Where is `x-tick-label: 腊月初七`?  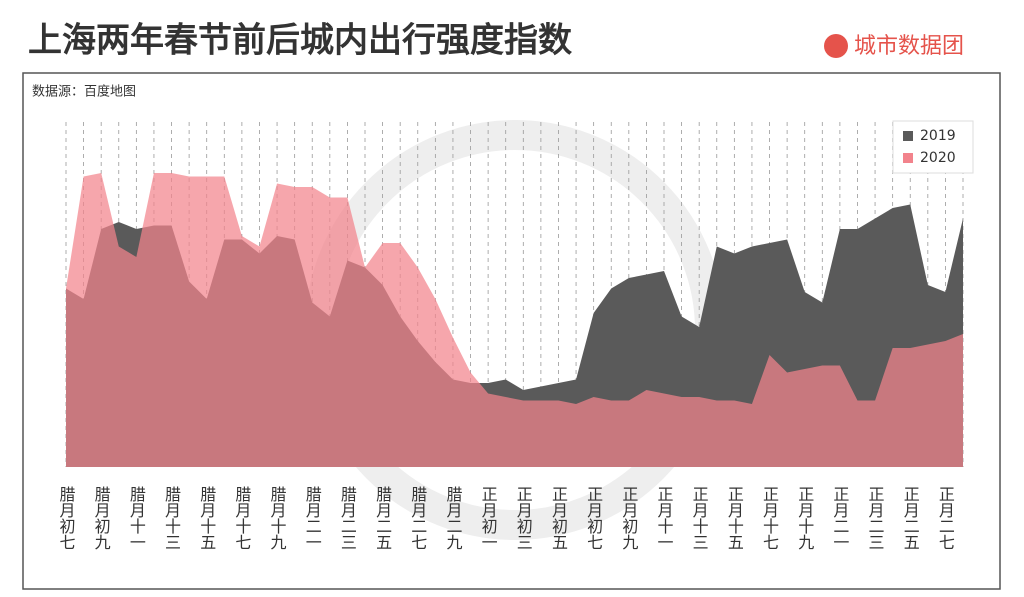 x-tick-label: 腊月初七 is located at coordinates (66, 518).